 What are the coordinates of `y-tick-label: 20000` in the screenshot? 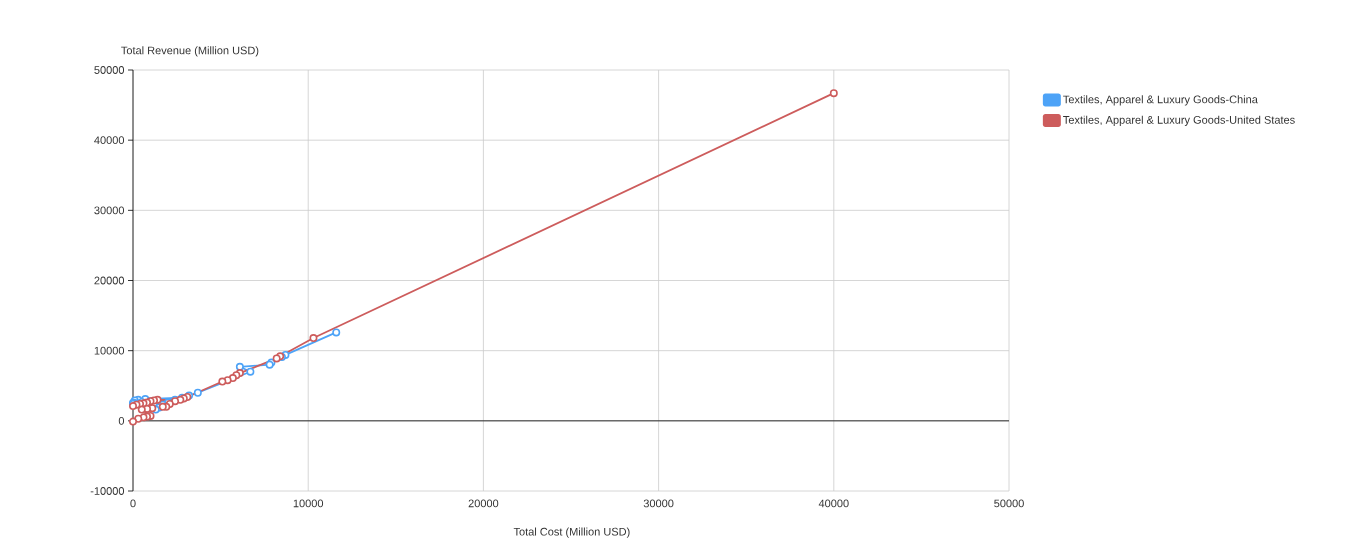 It's located at (109, 280).